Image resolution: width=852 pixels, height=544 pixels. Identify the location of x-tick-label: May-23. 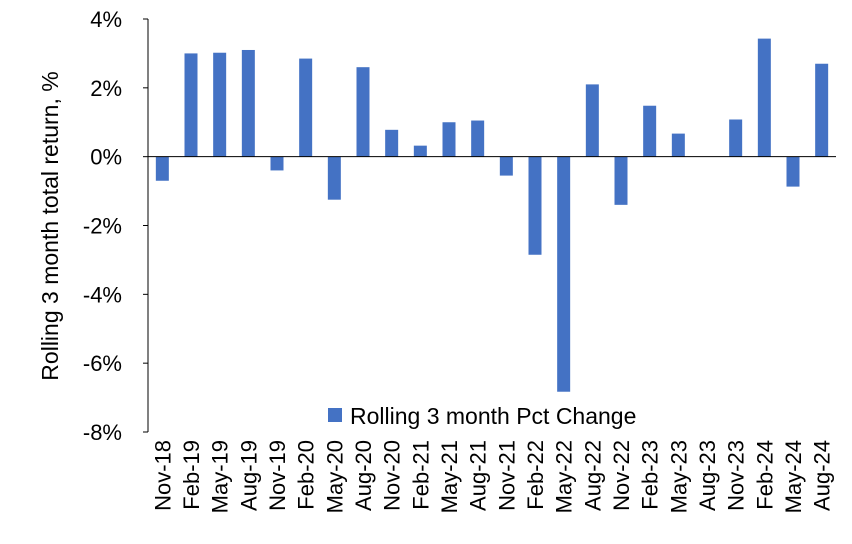
(678, 476).